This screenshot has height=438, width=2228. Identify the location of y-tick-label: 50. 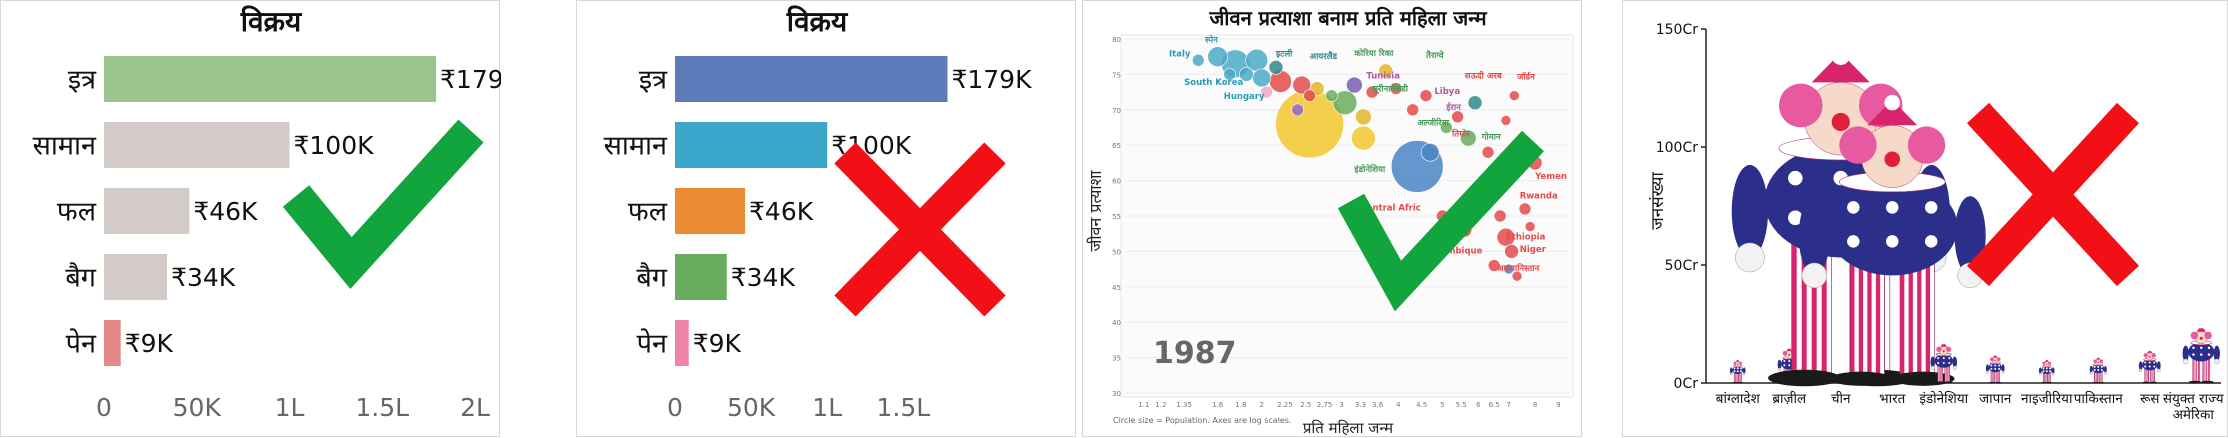
(1116, 252).